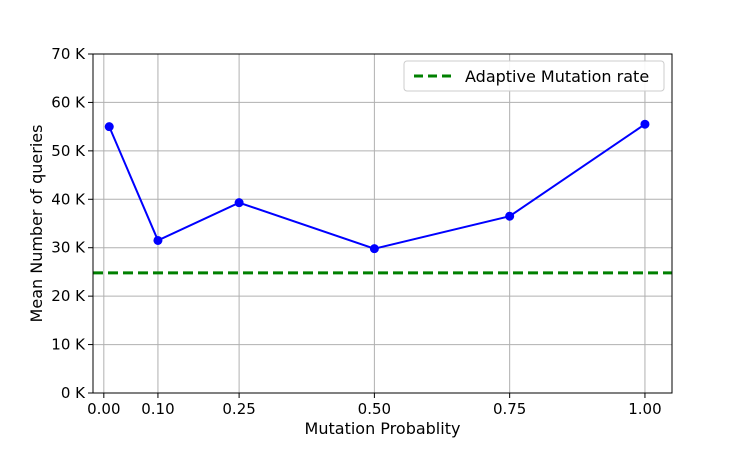  I want to click on y-tick-label: 50 K, so click(68, 151).